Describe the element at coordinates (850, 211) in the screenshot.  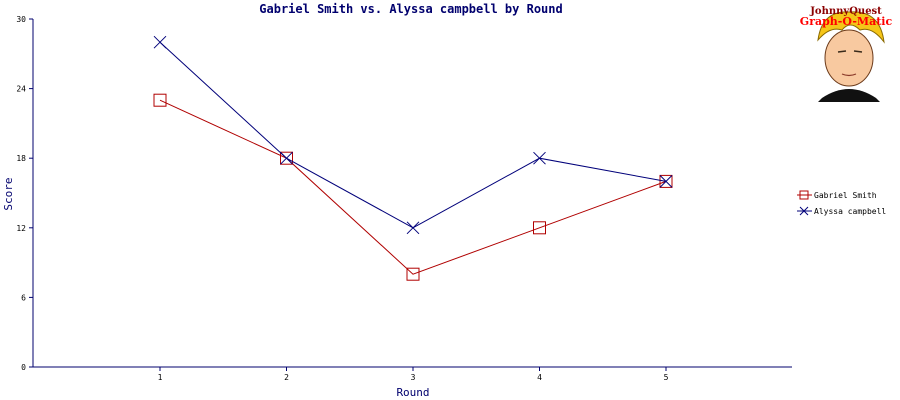
I see `legend-label: Alyssa campbell` at that location.